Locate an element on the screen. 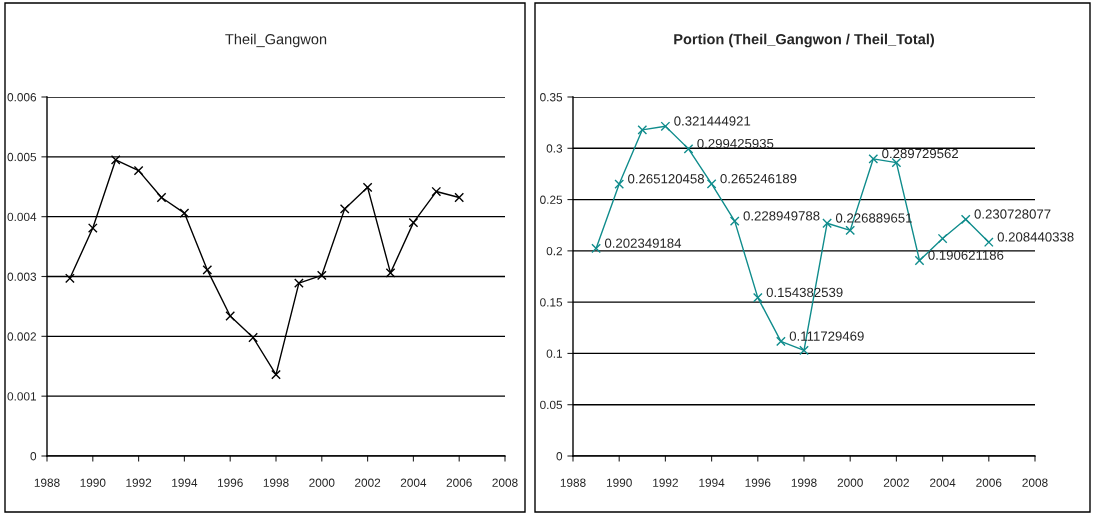 Image resolution: width=1093 pixels, height=516 pixels. y-tick-label: 0.005 is located at coordinates (22, 157).